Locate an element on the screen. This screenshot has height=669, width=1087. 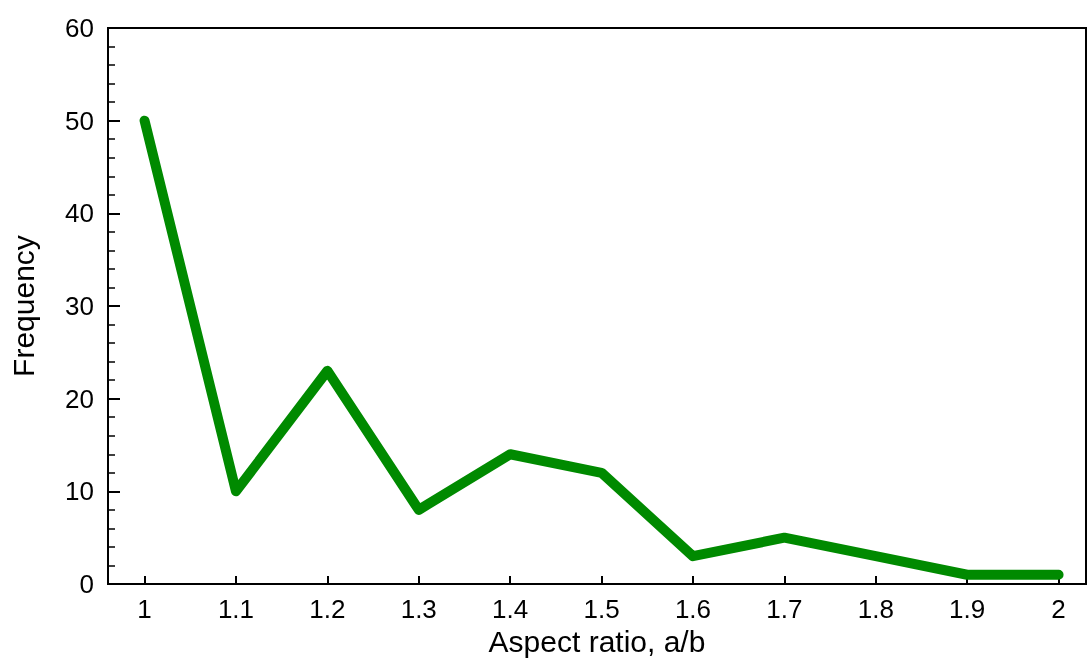
y-tick-label: 0 is located at coordinates (86, 584).